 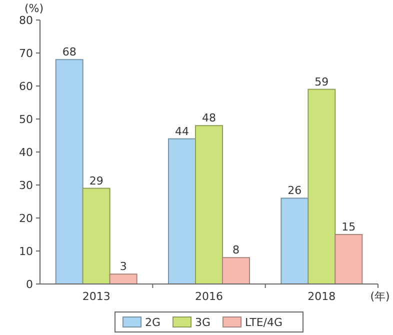 I want to click on y-tick-label: 0, so click(x=29, y=284).